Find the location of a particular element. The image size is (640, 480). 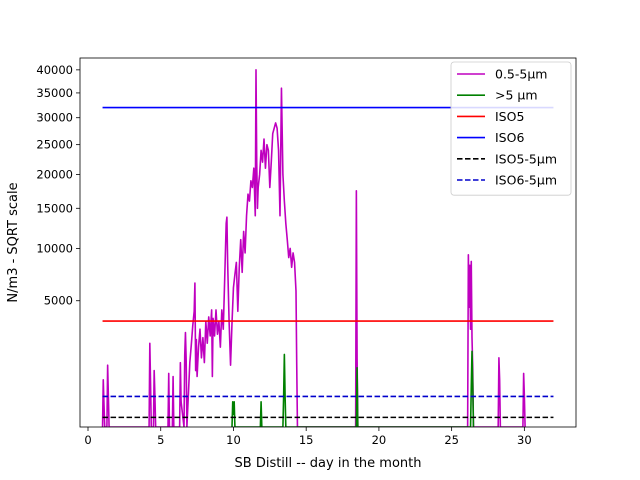

x-axis-ticks: 0 5 10 15 20 25 30 is located at coordinates (308, 437).